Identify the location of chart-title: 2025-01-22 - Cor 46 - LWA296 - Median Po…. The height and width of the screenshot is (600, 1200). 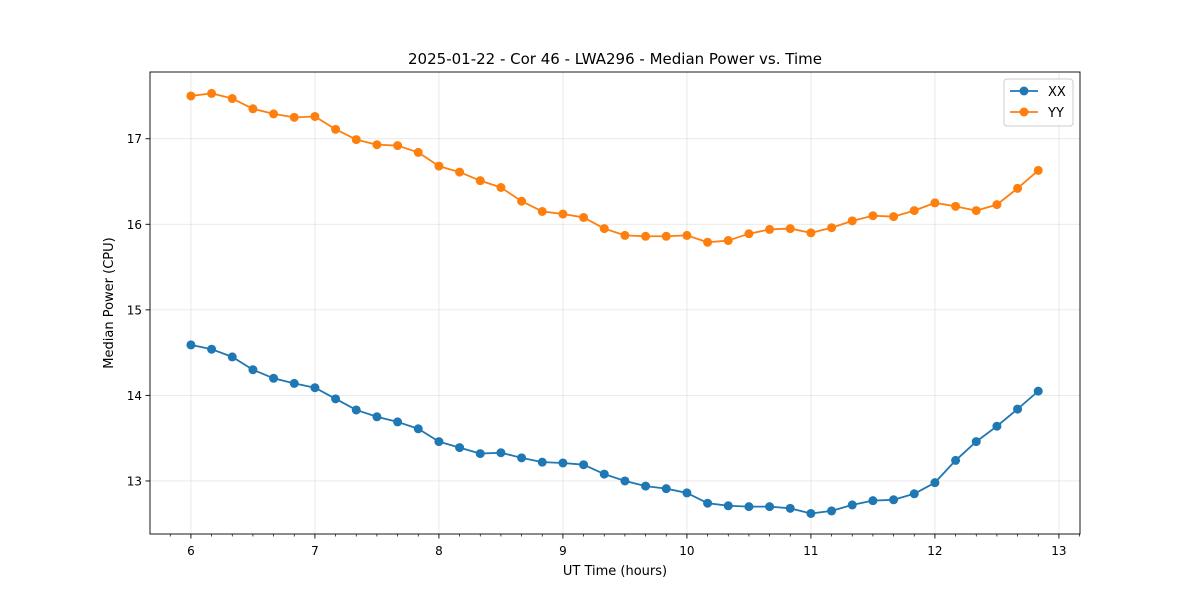
(615, 59).